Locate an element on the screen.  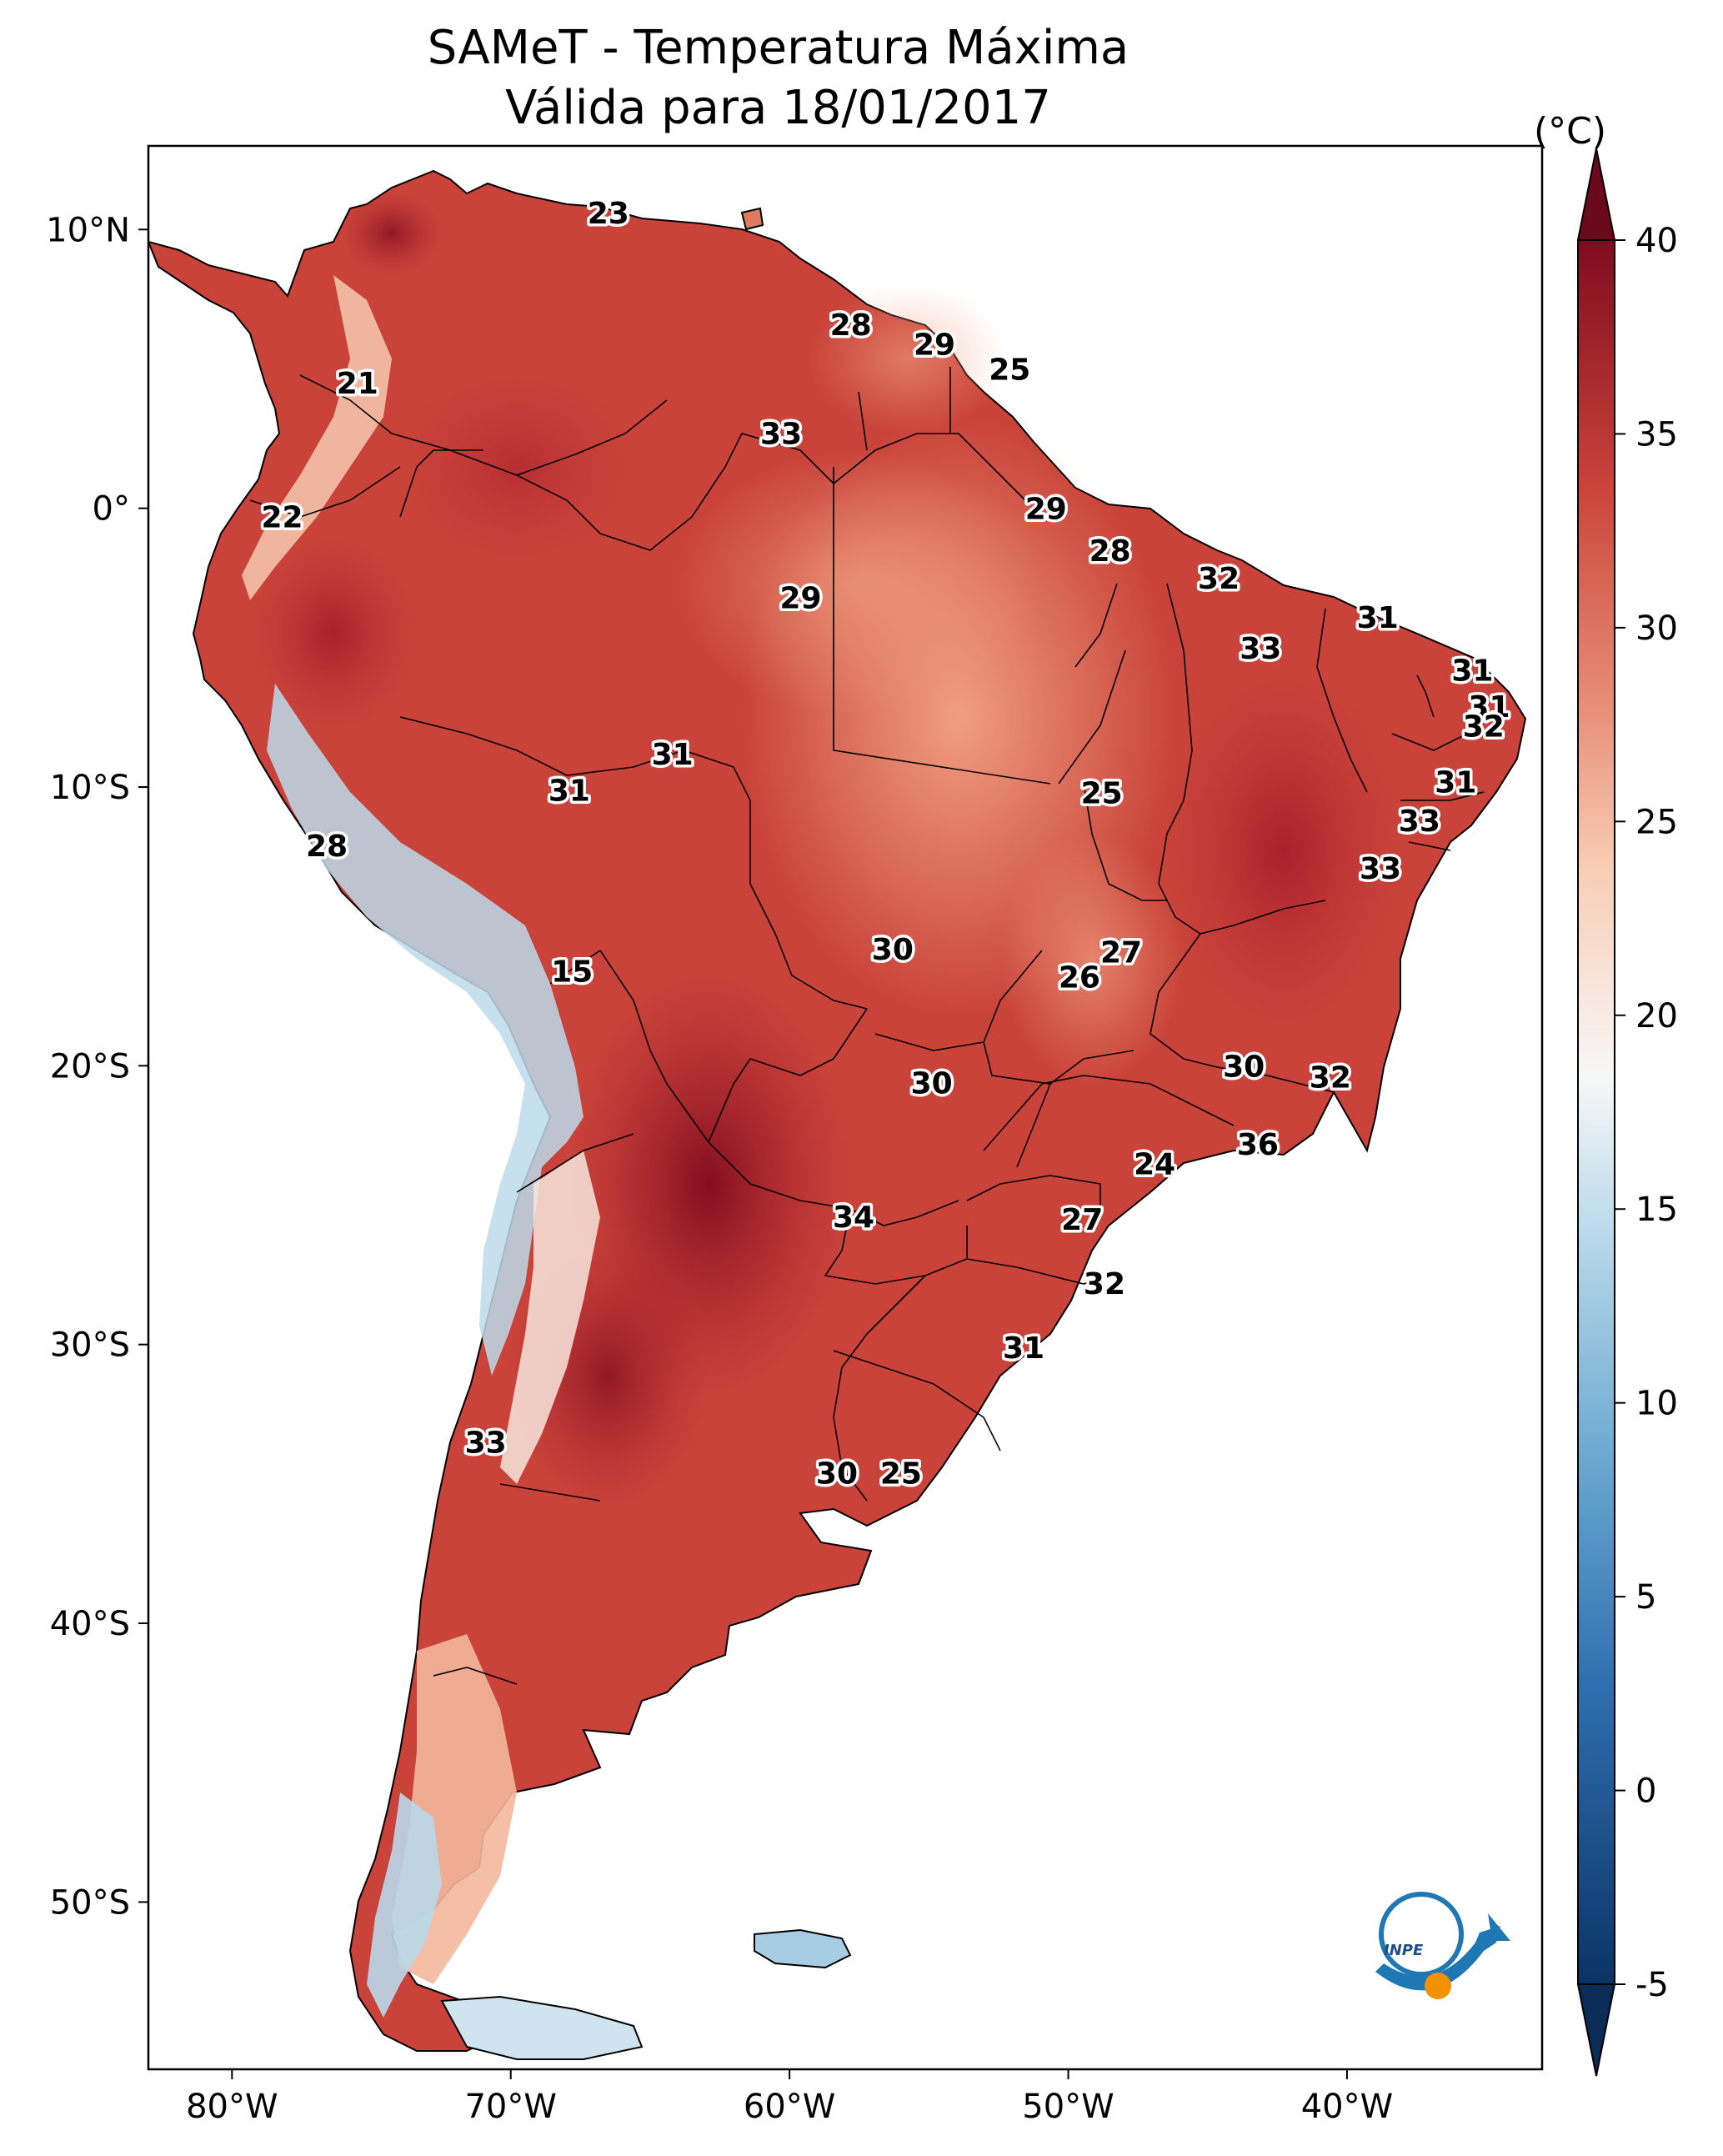
caribbean-island is located at coordinates (752, 219).